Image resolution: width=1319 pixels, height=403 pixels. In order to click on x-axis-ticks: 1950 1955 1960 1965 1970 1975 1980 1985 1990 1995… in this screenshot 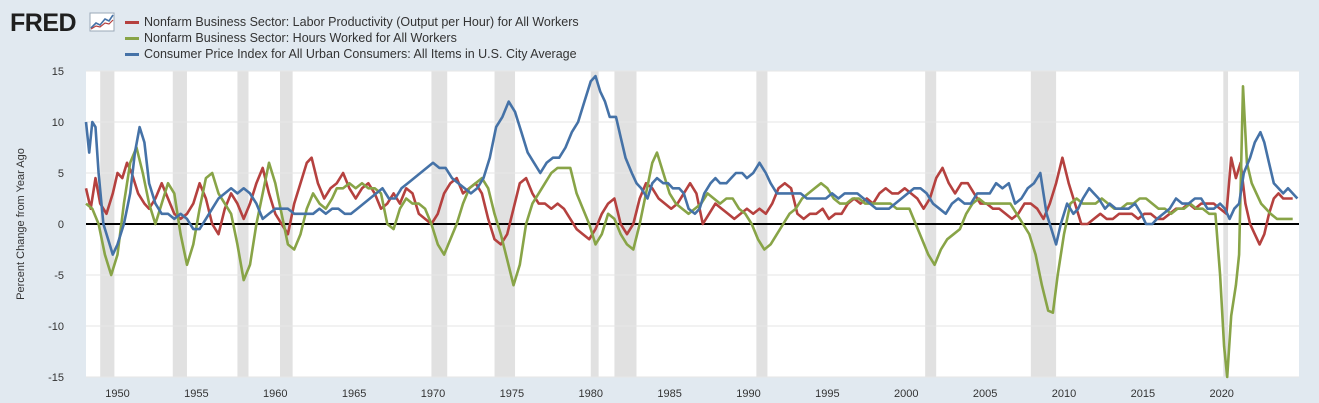, I will do `click(669, 394)`.